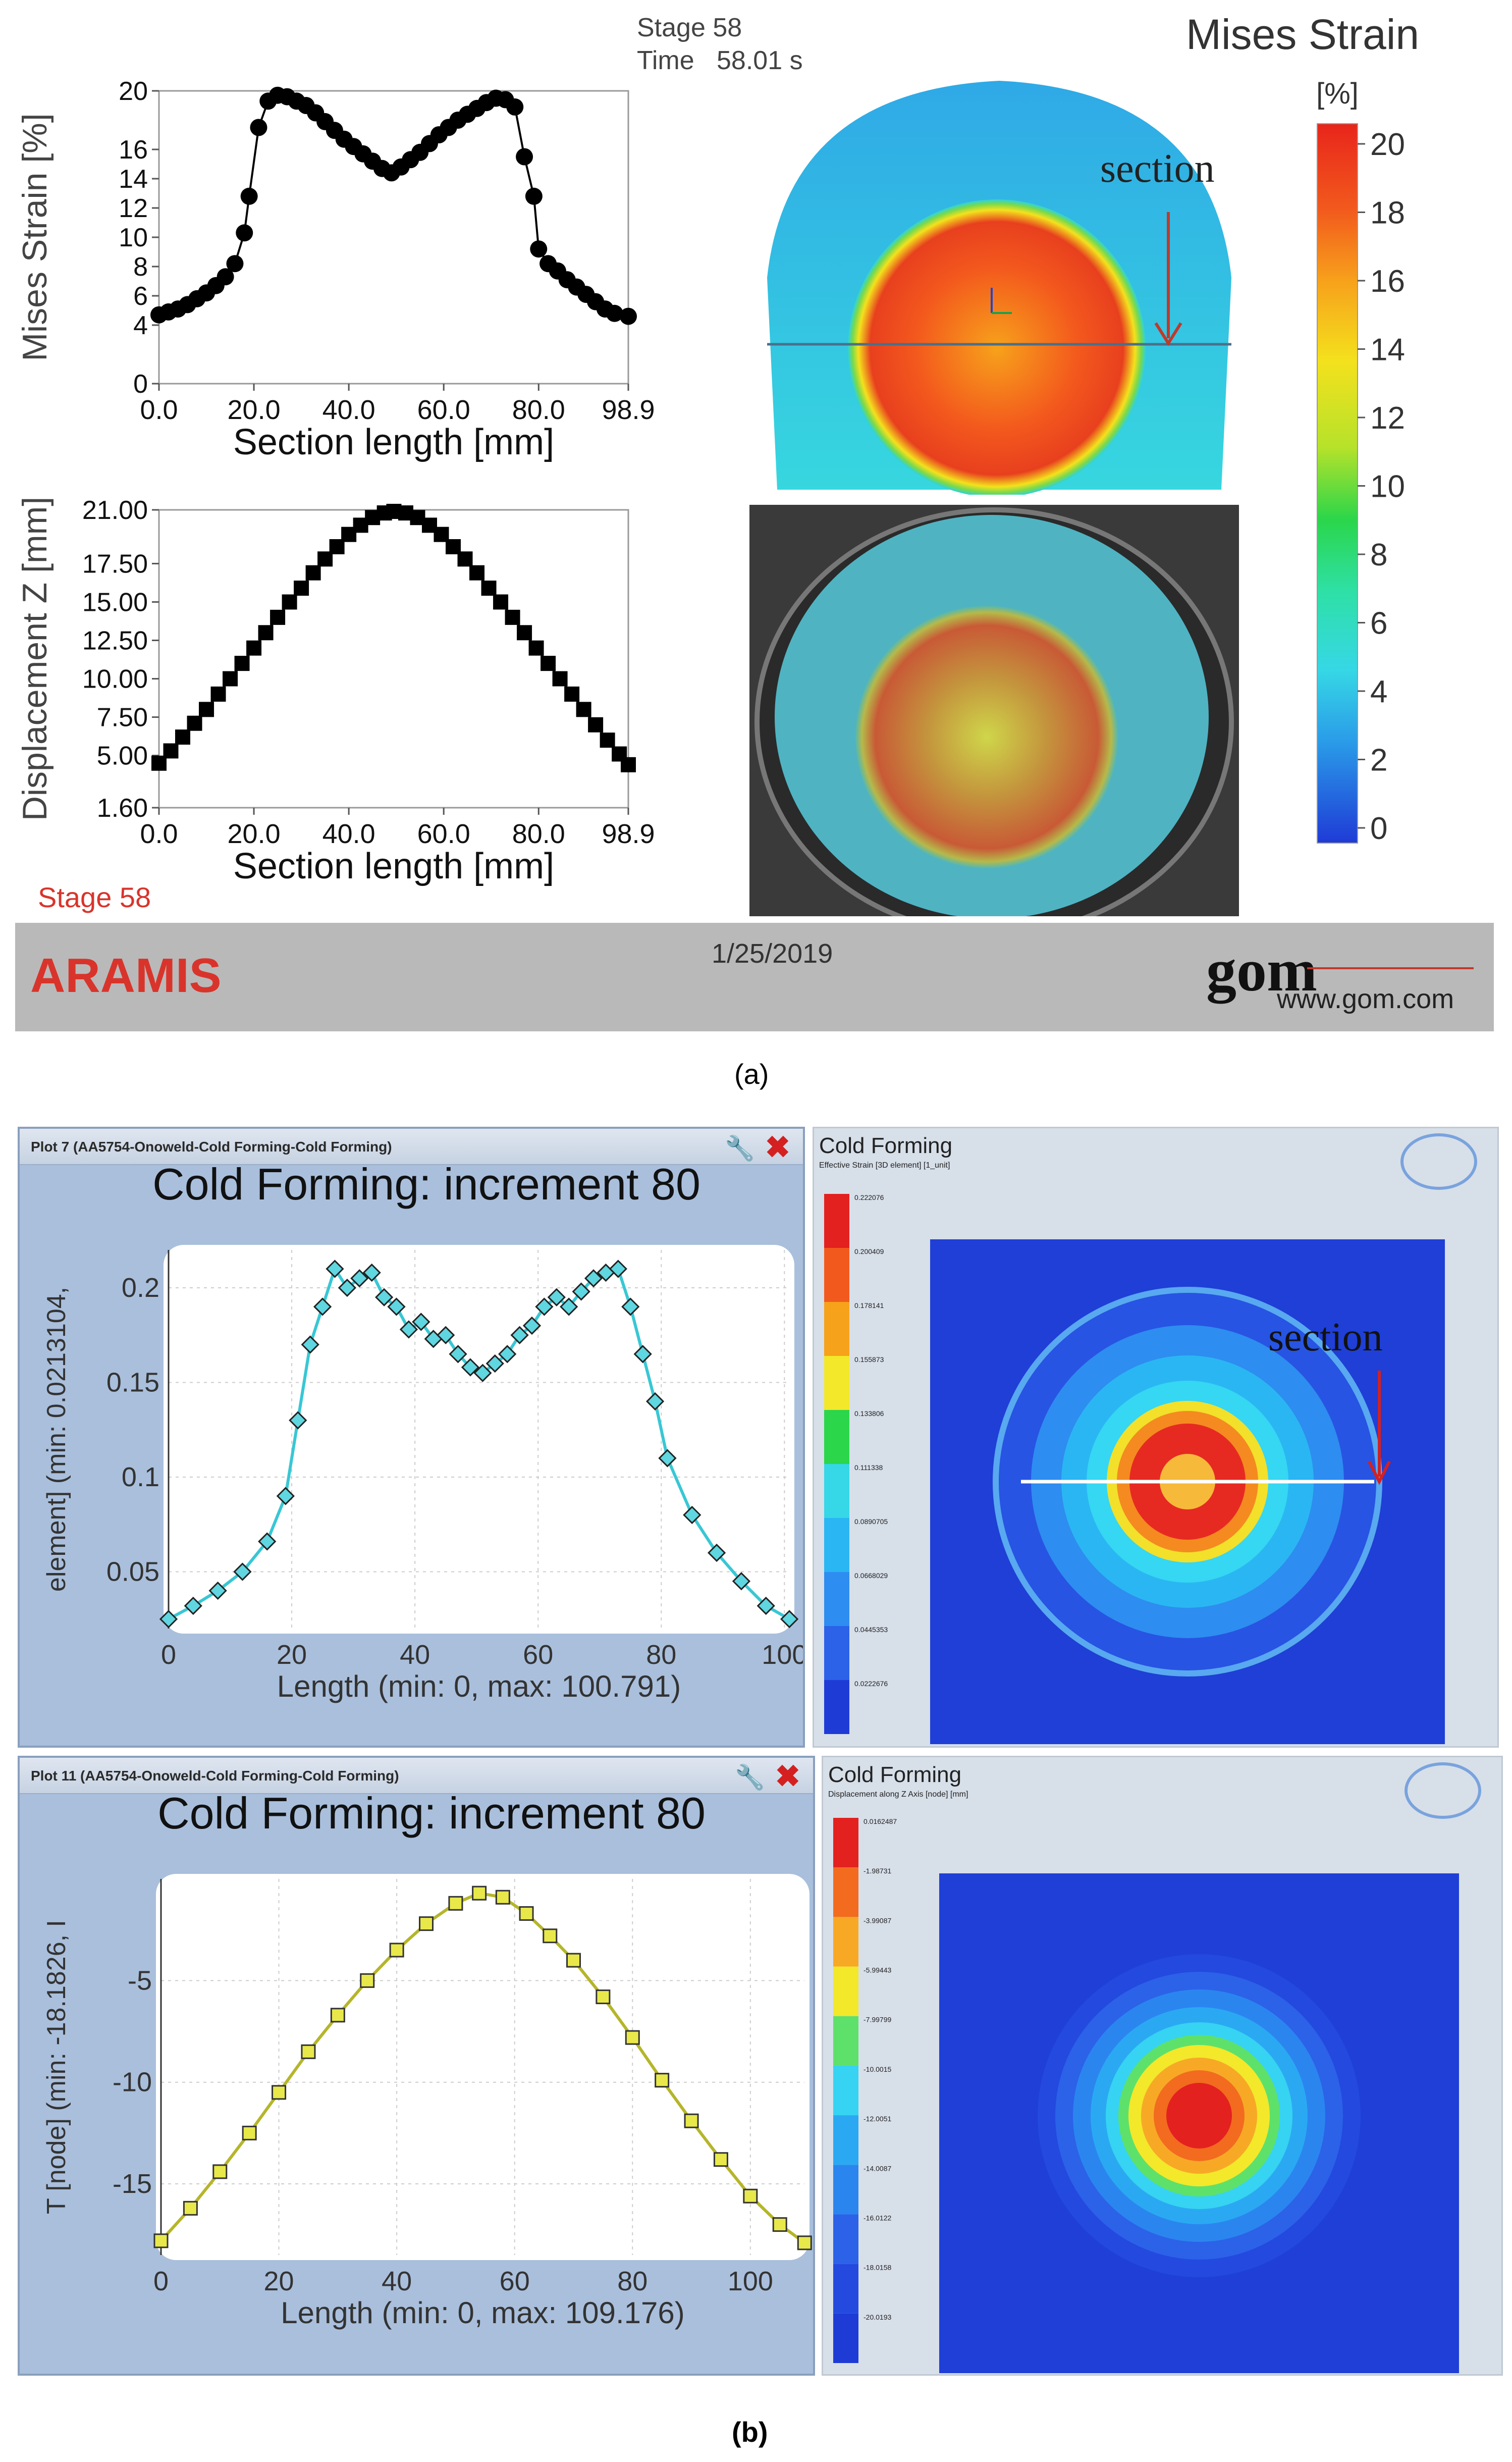 The width and height of the screenshot is (1512, 2462). I want to click on map2-subtitle: Displacement along Z Axis [node] [mm], so click(898, 1795).